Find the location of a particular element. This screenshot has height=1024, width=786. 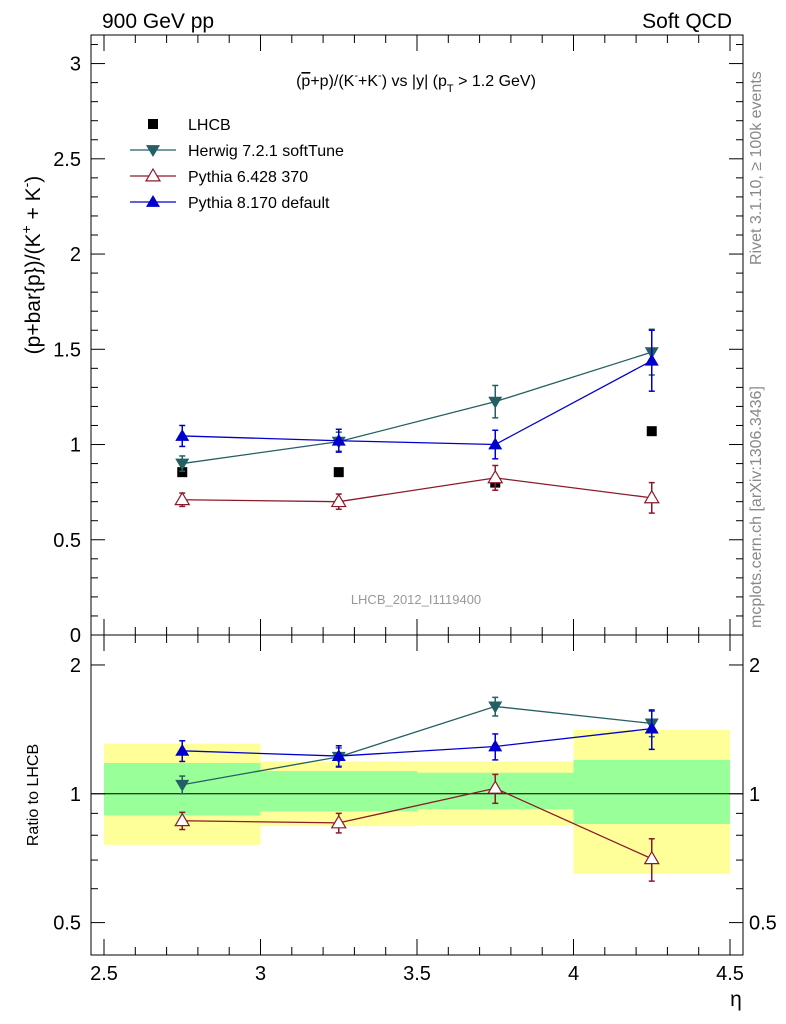

ratio-series-pythia-8-170-default is located at coordinates (417, 738).